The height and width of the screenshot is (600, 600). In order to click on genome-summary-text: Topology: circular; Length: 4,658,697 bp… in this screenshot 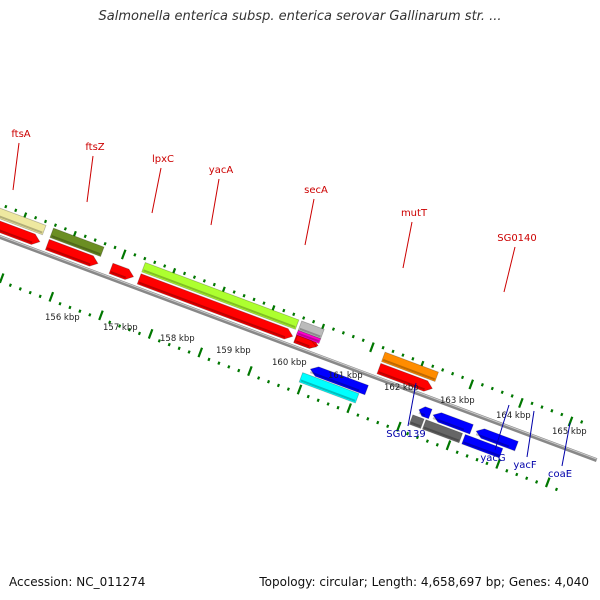, I will do `click(424, 582)`.